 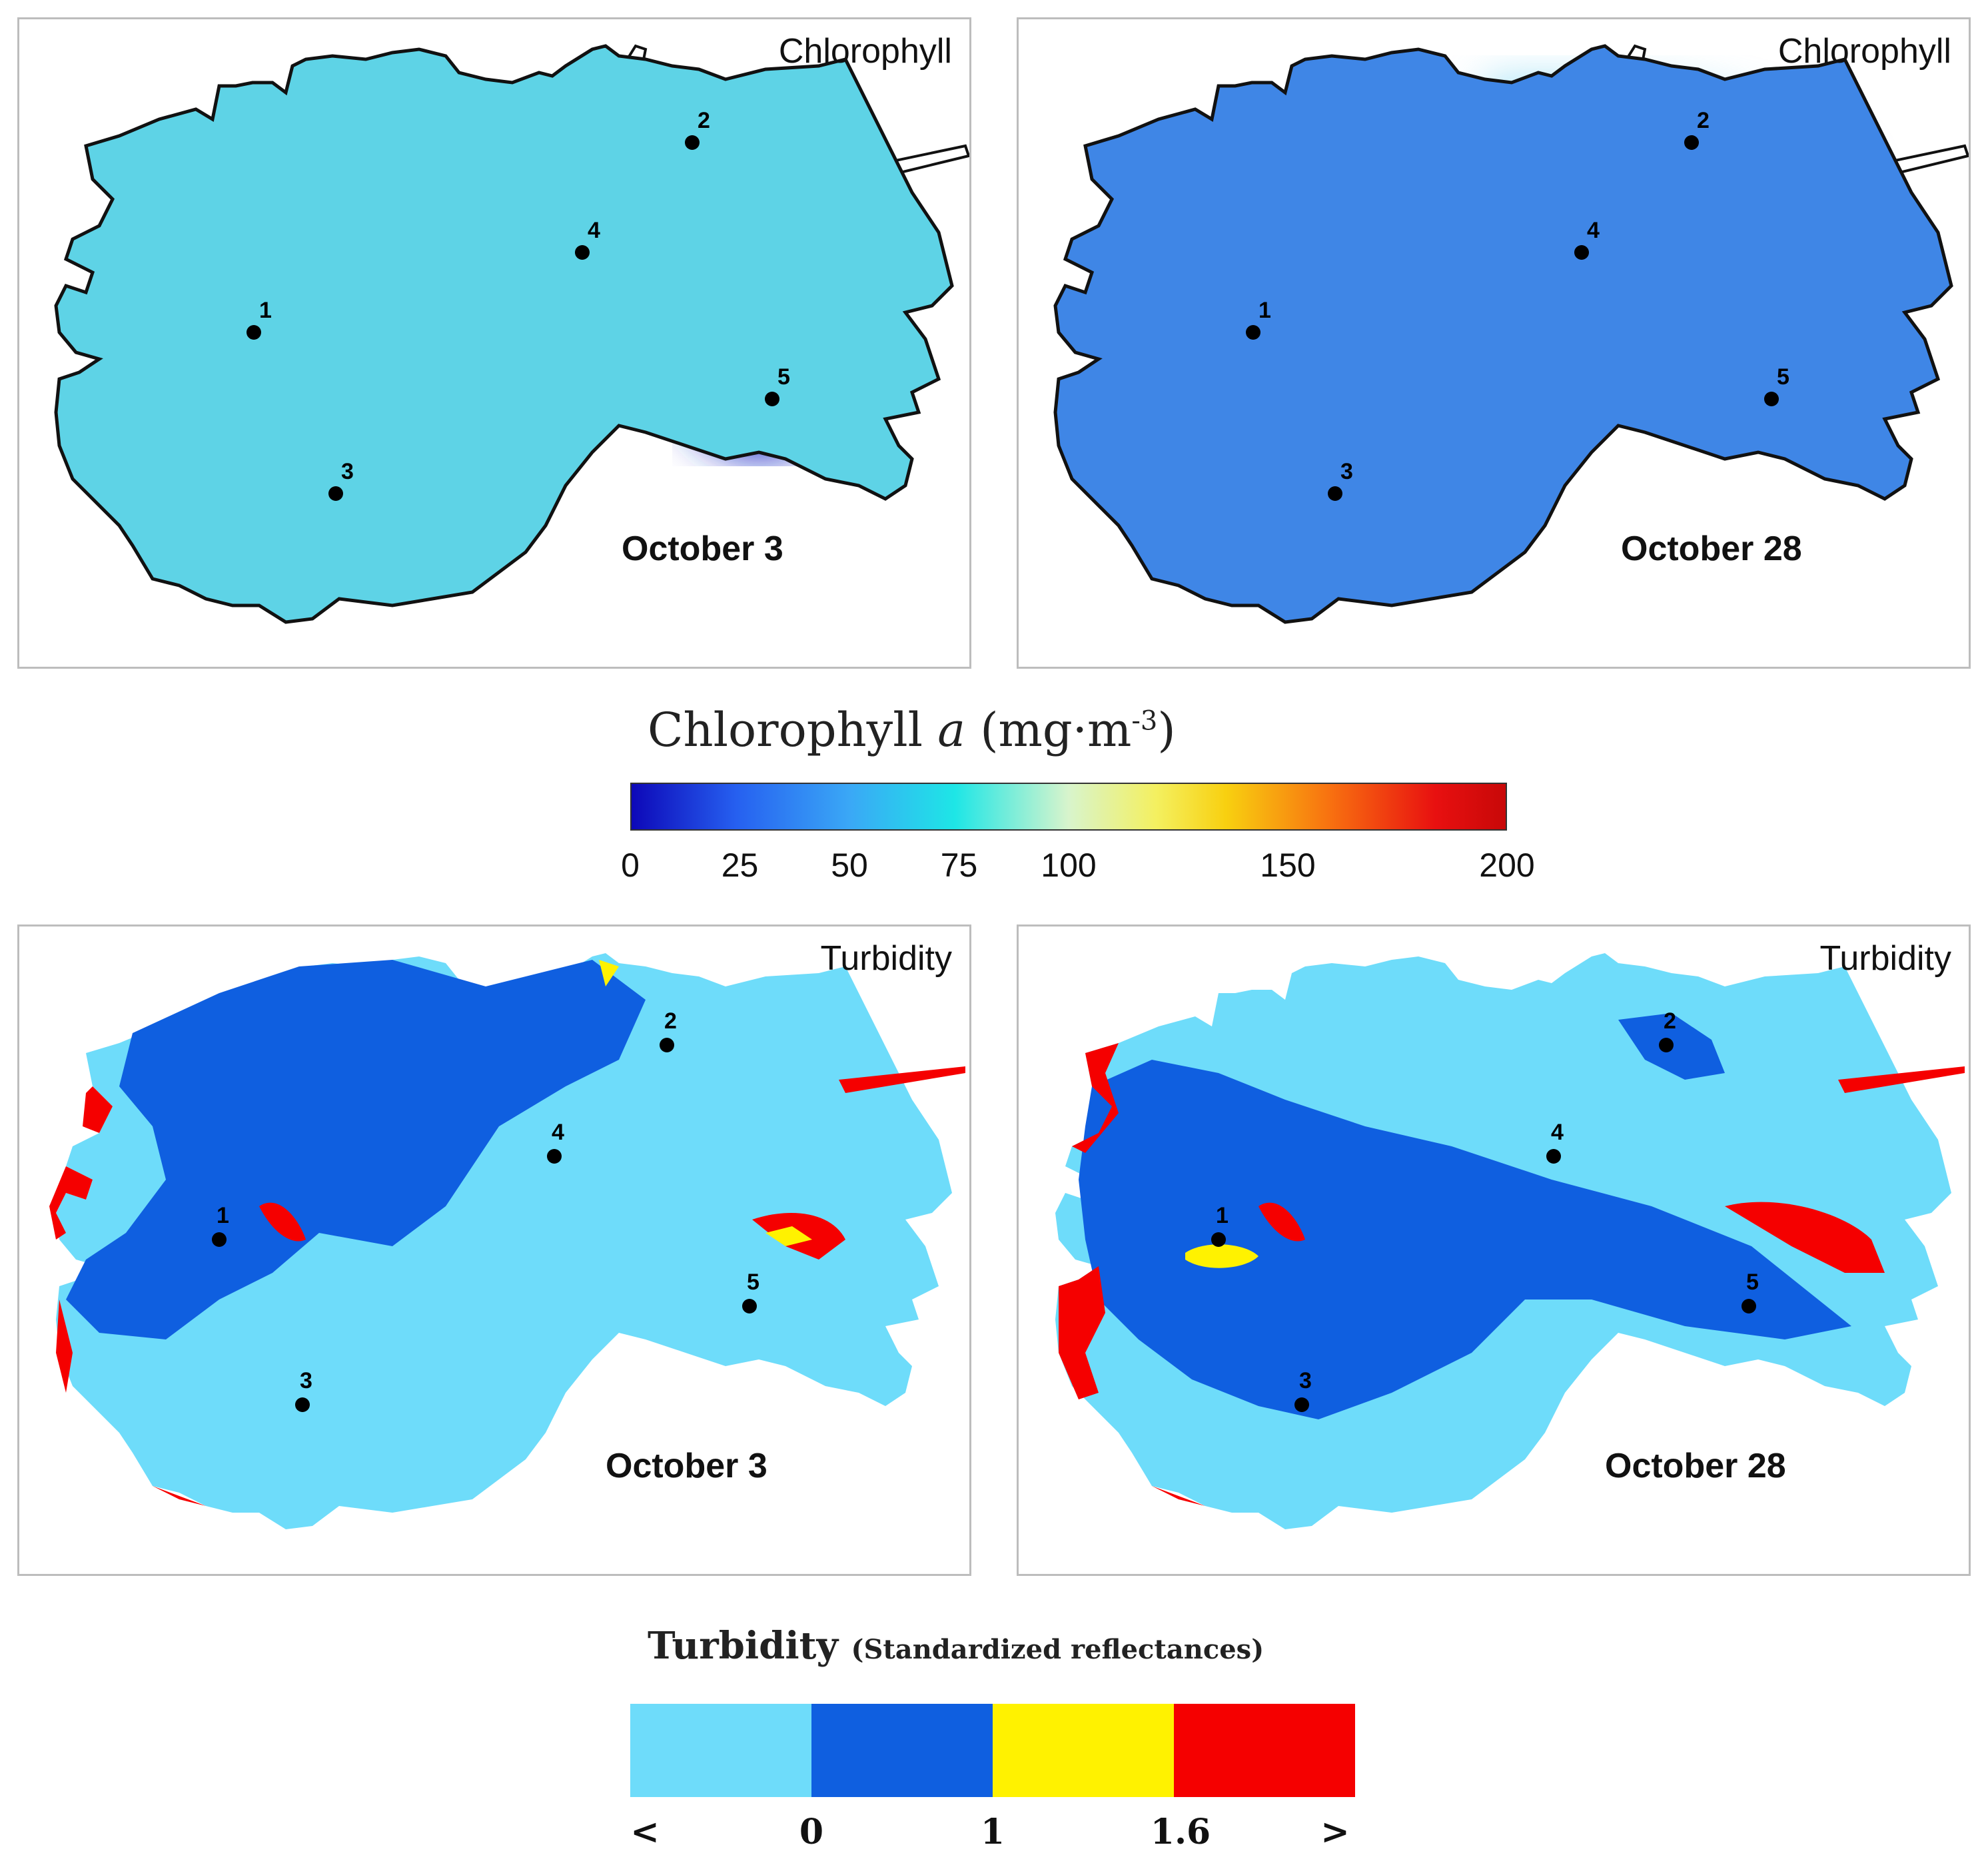 I want to click on chlorophyll-scale-title: Chlorophyll a (mg·m-3), so click(x=912, y=730).